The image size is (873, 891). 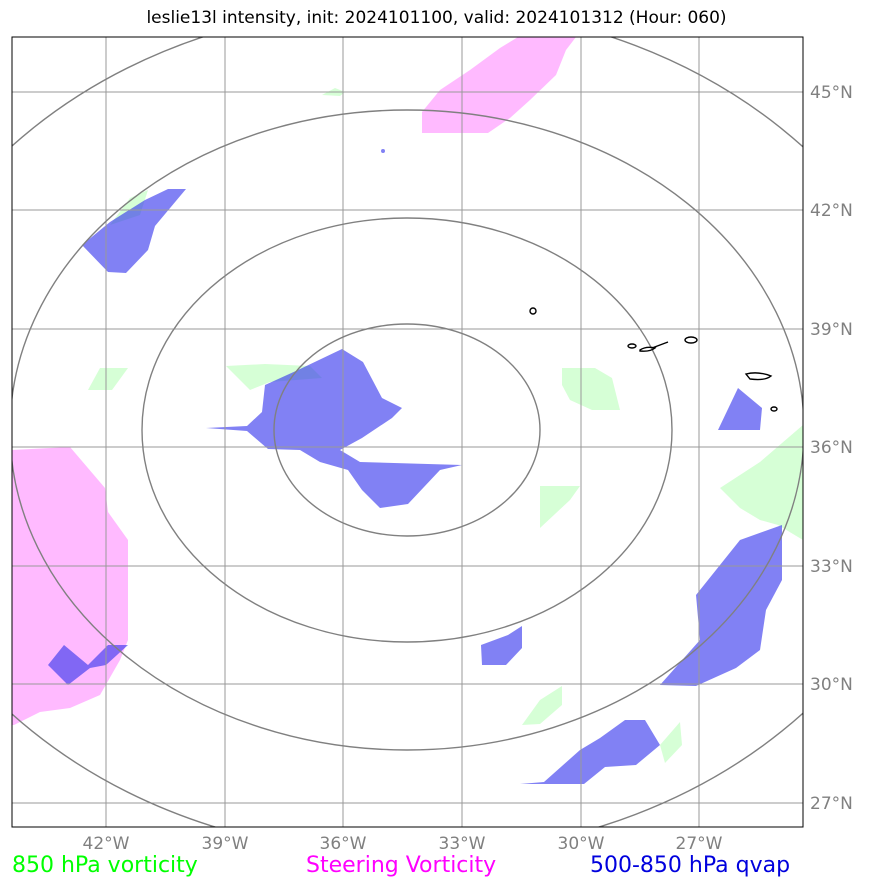 What do you see at coordinates (590, 752) in the screenshot?
I see `qvap-south` at bounding box center [590, 752].